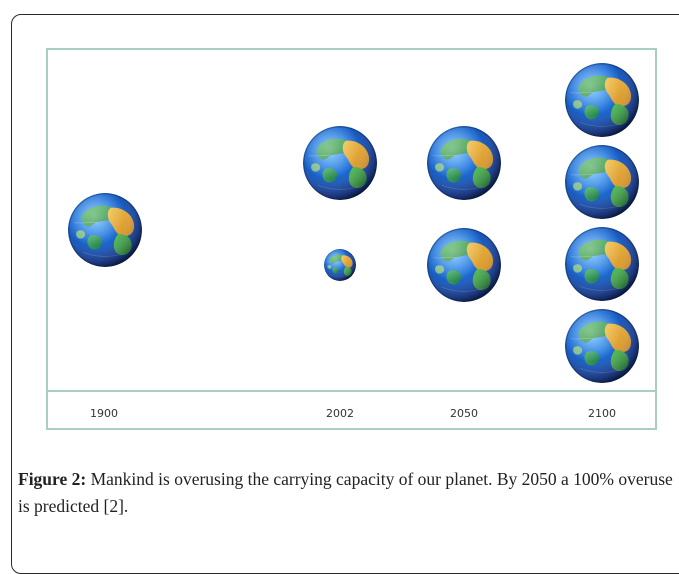  I want to click on timeline-axis, so click(351, 391).